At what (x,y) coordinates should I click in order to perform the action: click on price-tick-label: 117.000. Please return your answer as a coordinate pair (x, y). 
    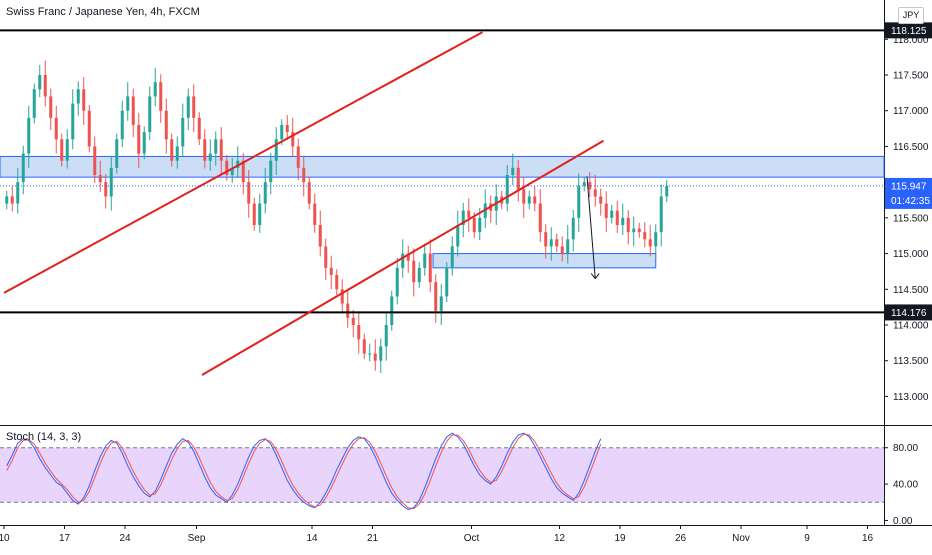
    Looking at the image, I should click on (911, 111).